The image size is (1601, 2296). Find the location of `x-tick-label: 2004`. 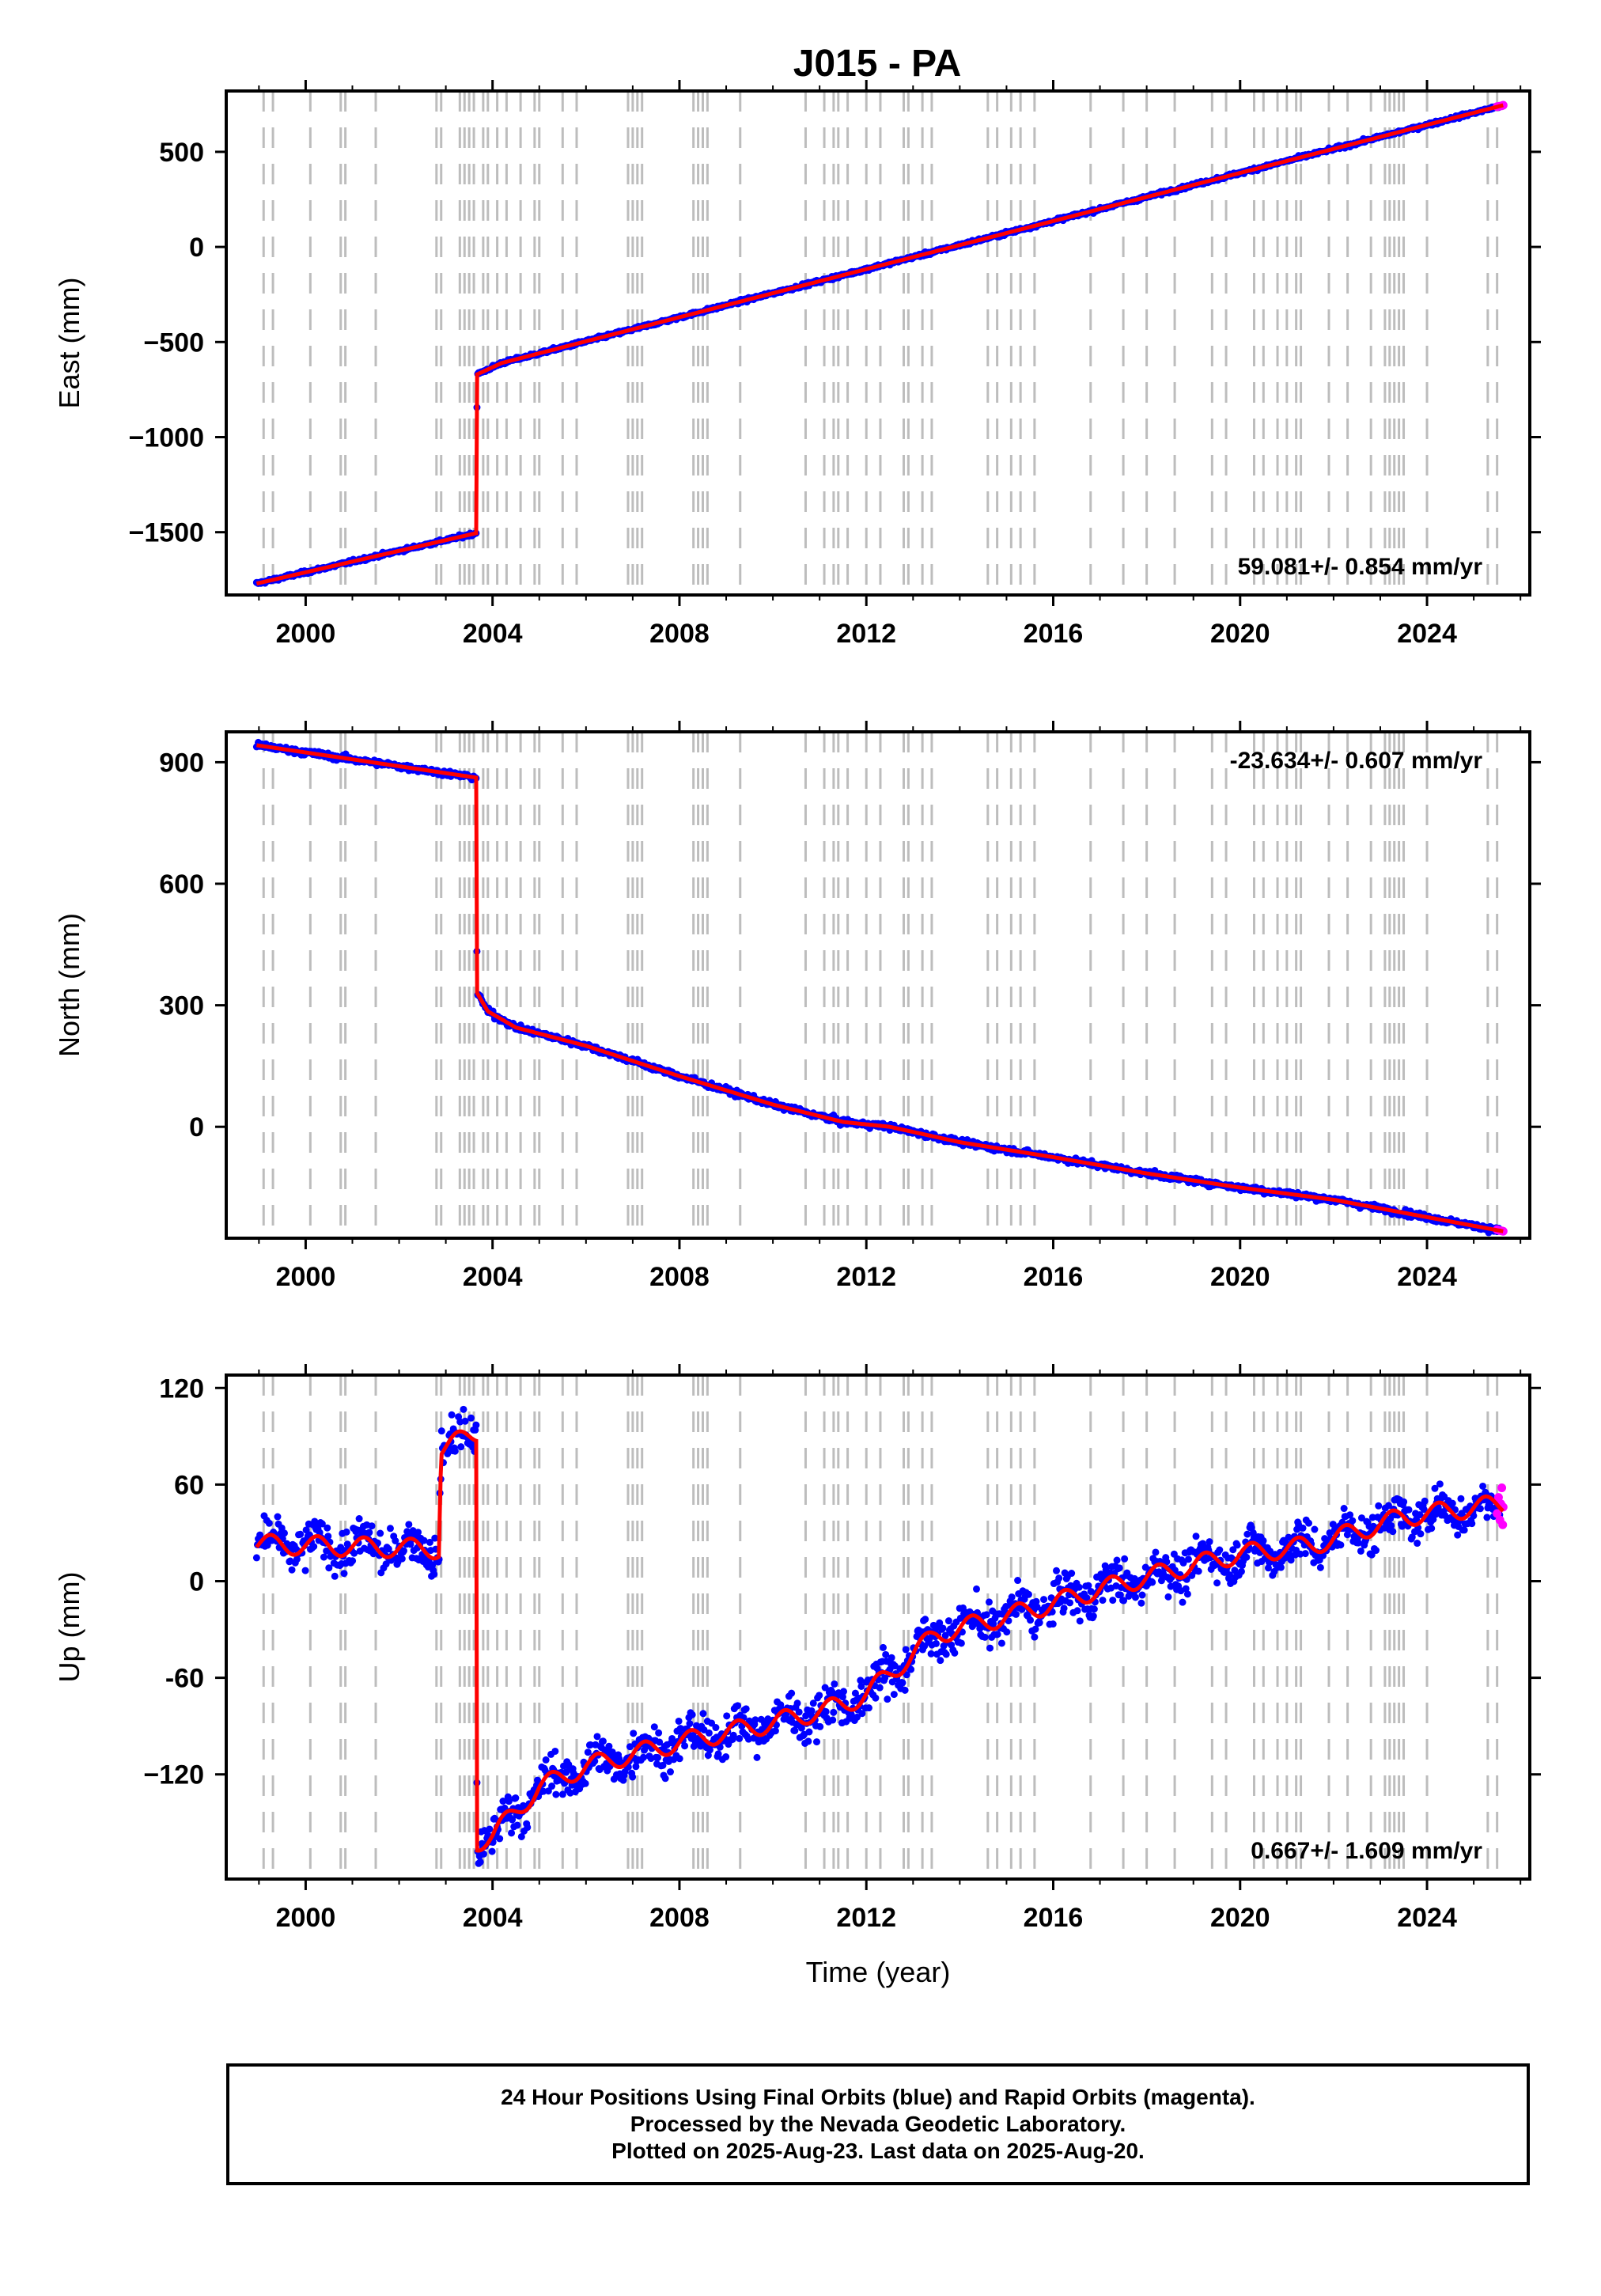

x-tick-label: 2004 is located at coordinates (493, 634).